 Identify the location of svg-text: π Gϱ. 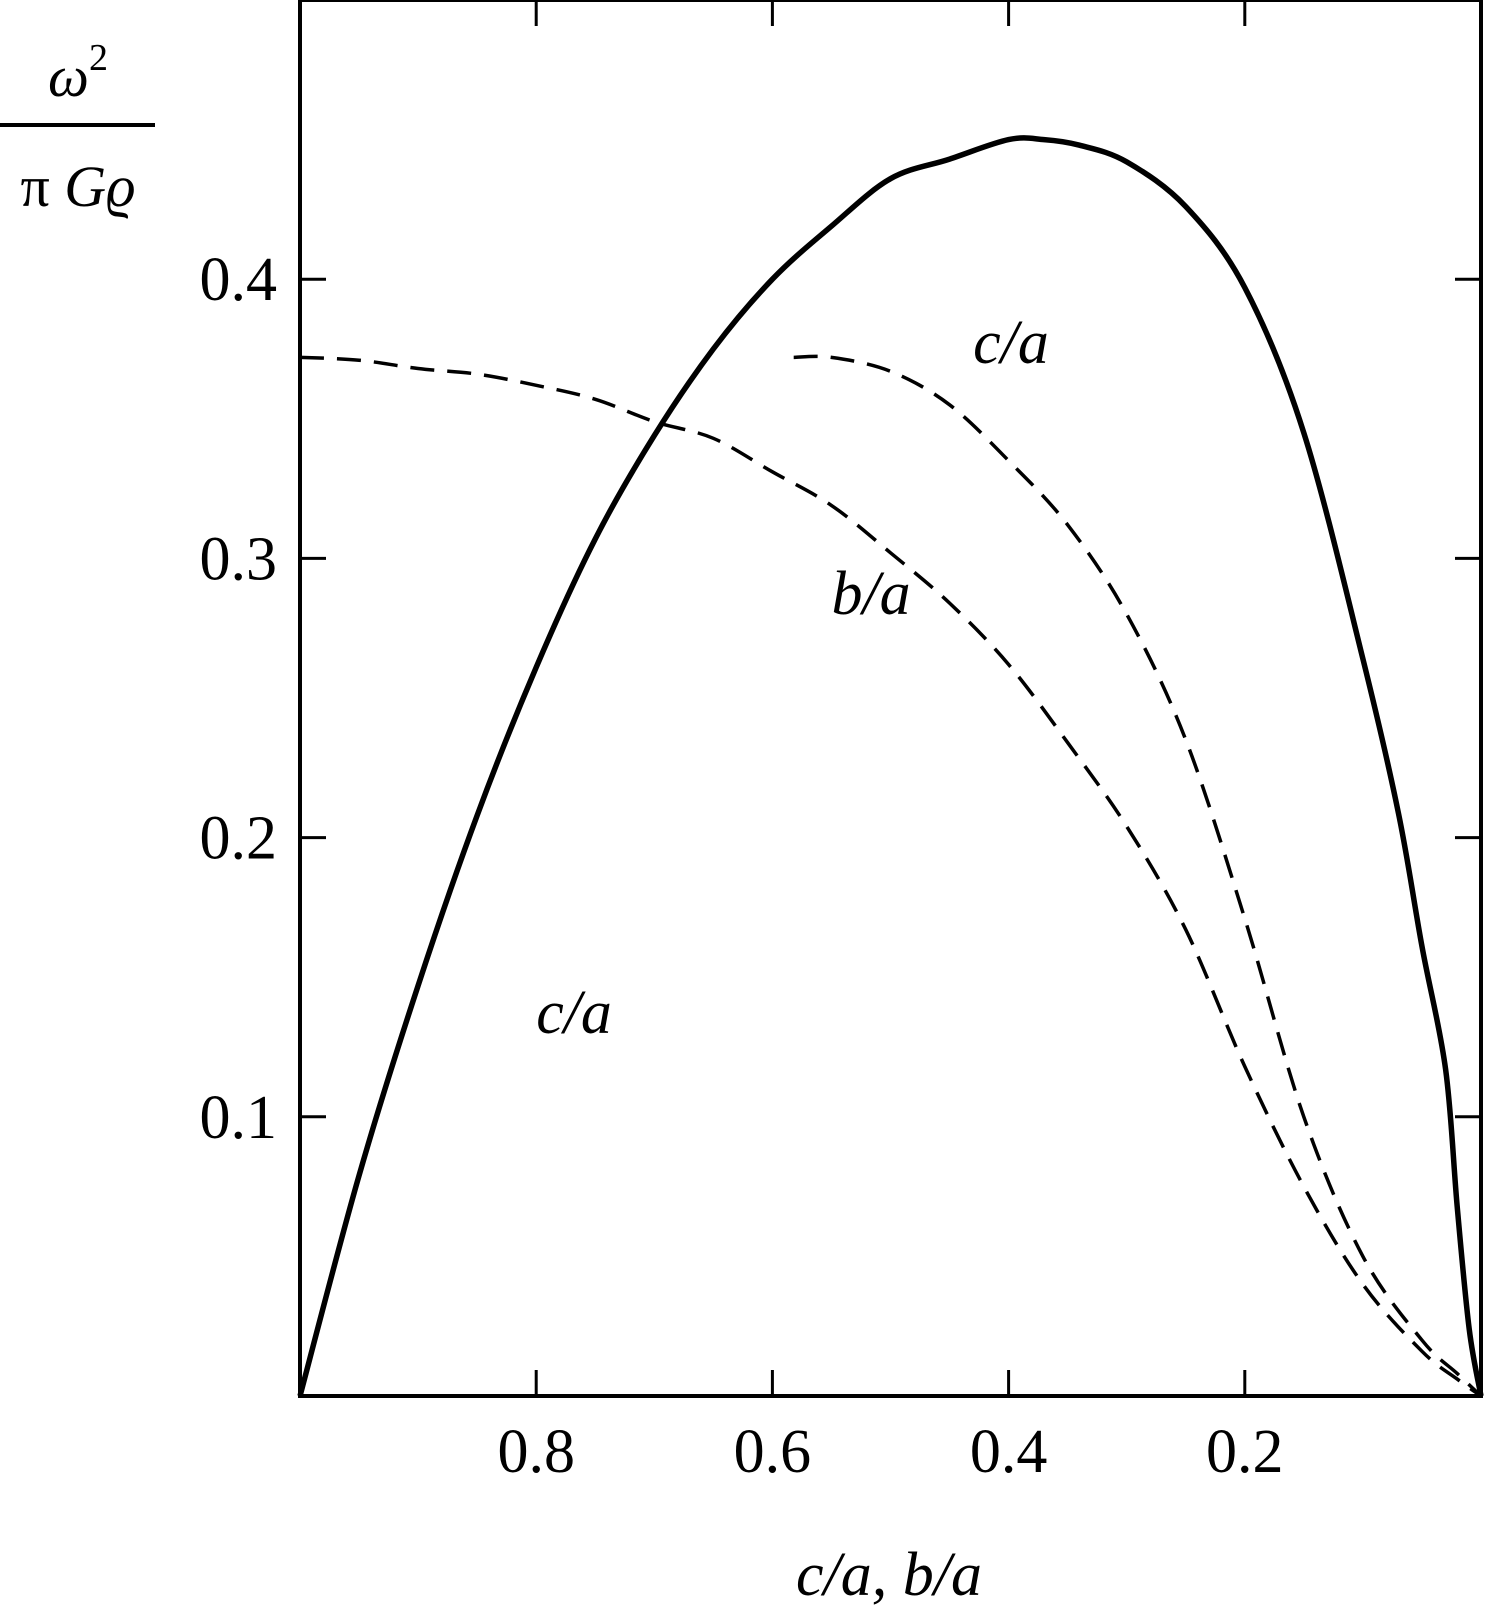
(77, 186).